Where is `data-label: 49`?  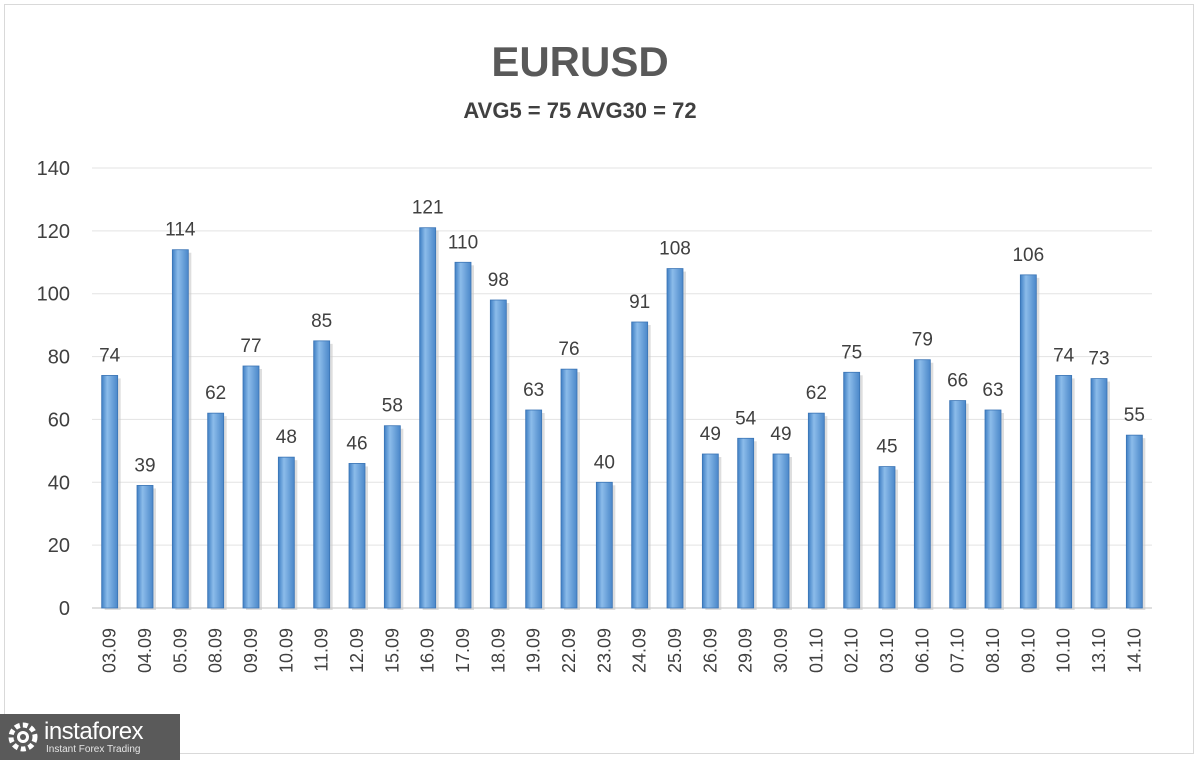
data-label: 49 is located at coordinates (780, 434).